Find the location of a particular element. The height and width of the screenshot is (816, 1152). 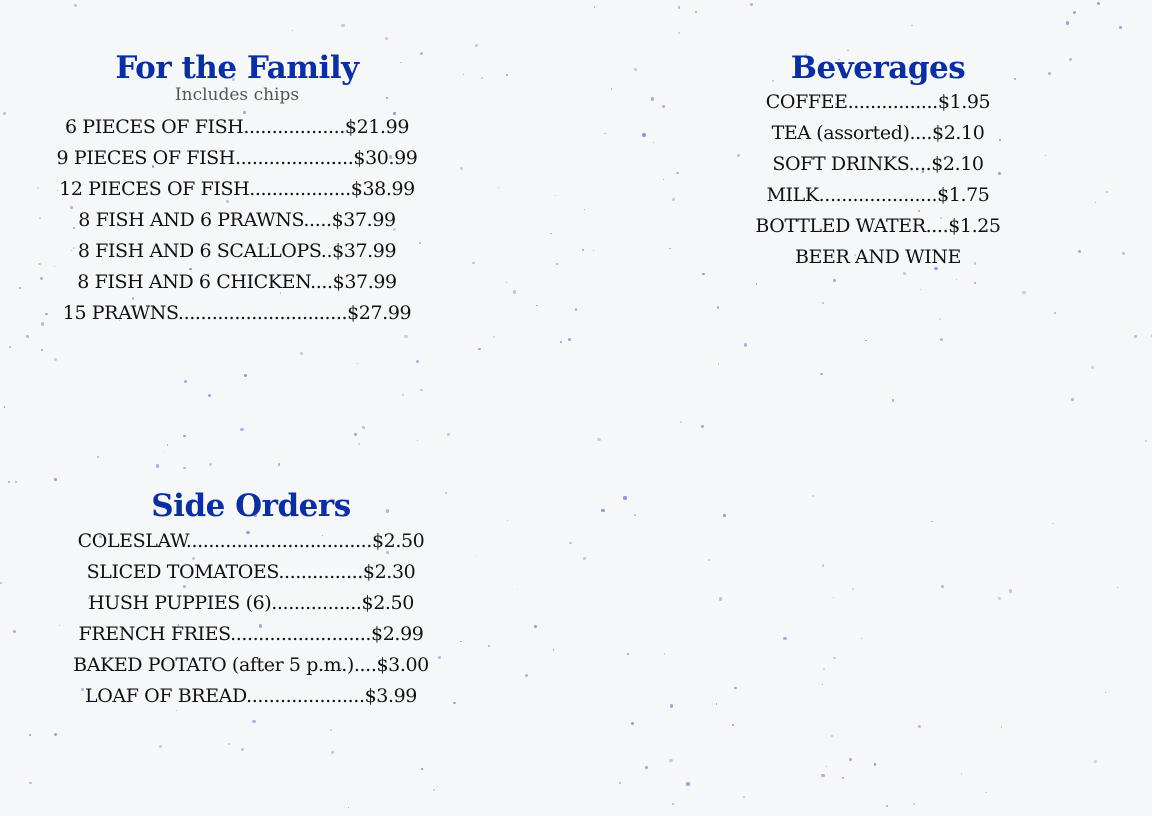

menu-item: 6 PIECES OF FISH..................$21.99 is located at coordinates (237, 127).